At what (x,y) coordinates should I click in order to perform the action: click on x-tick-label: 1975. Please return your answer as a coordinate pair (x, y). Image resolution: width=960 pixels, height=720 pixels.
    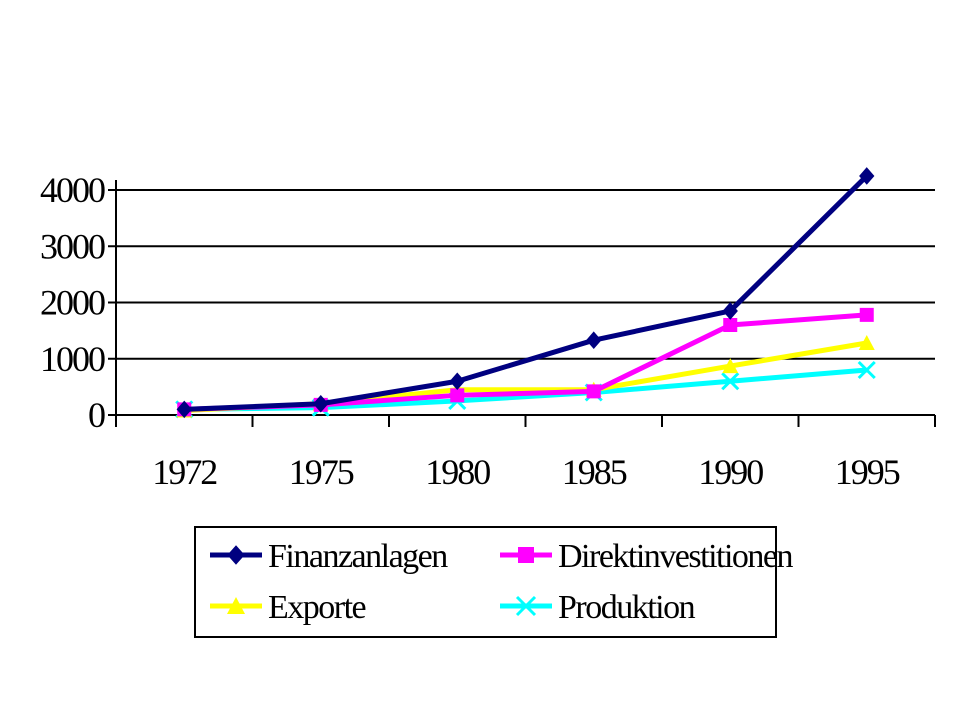
    Looking at the image, I should click on (321, 472).